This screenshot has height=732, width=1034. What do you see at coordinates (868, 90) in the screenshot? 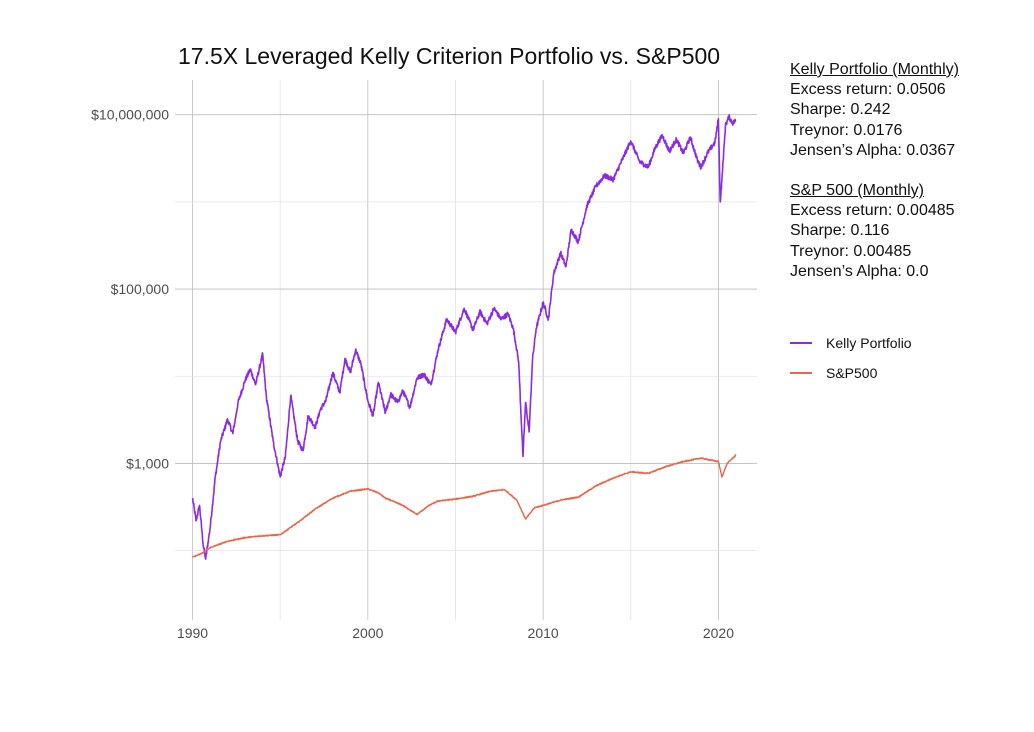
I see `kelly-excess-return: Excess return: 0.0506` at bounding box center [868, 90].